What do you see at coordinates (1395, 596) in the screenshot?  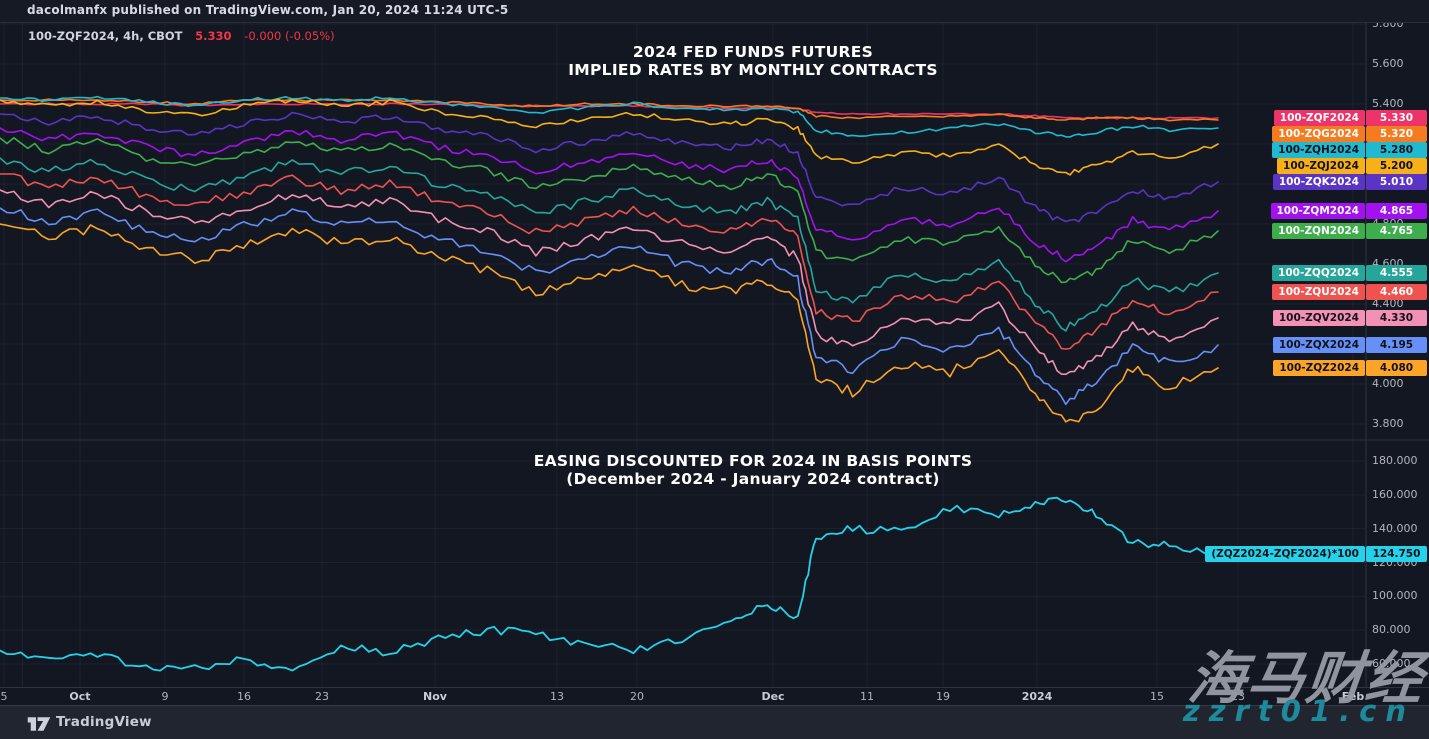 I see `price-tick-label: 100.000` at bounding box center [1395, 596].